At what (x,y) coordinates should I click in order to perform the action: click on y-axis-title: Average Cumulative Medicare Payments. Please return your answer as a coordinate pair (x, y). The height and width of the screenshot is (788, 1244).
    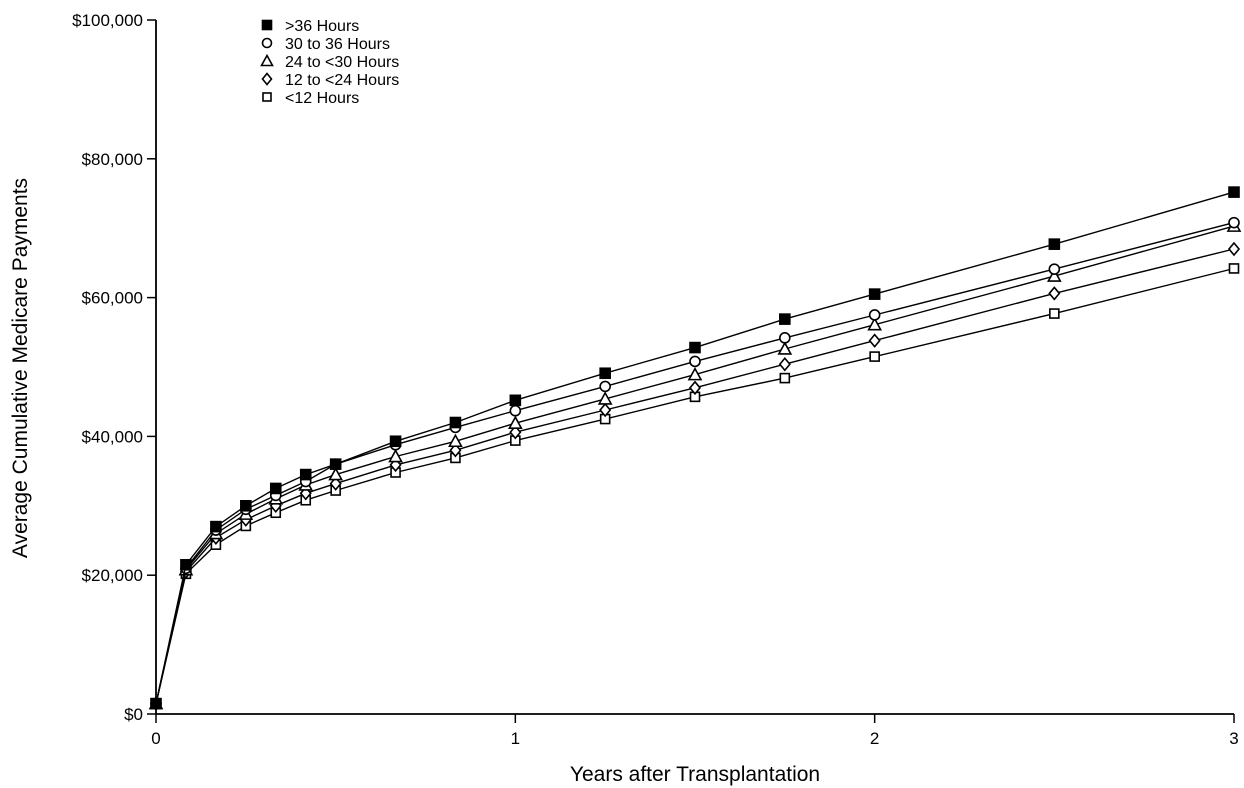
    Looking at the image, I should click on (20, 368).